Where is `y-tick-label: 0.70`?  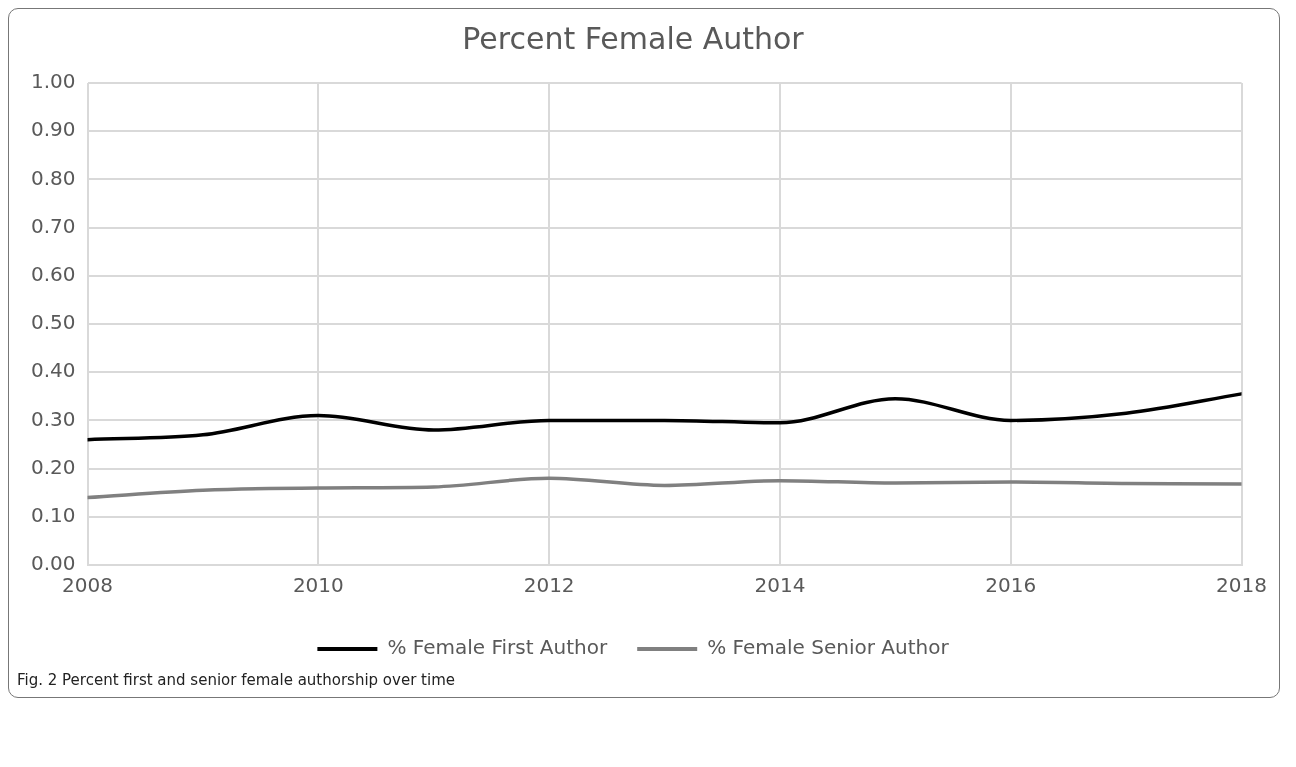
y-tick-label: 0.70 is located at coordinates (53, 225).